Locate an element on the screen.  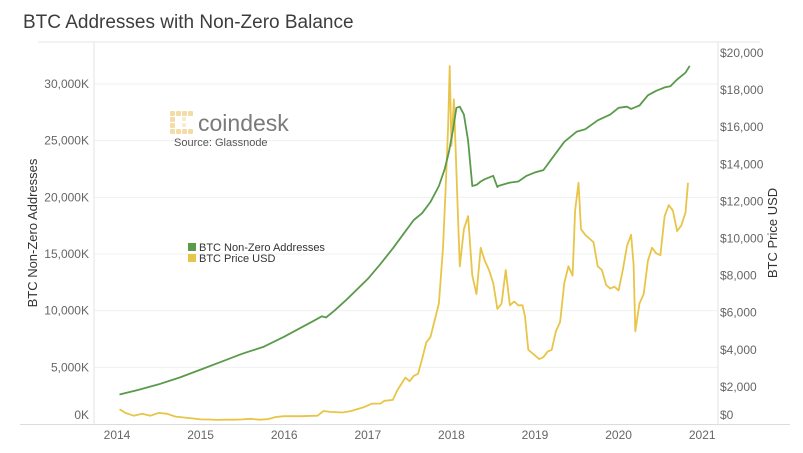
coindesk-watermark: coindesk Source: Glassnode is located at coordinates (229, 129).